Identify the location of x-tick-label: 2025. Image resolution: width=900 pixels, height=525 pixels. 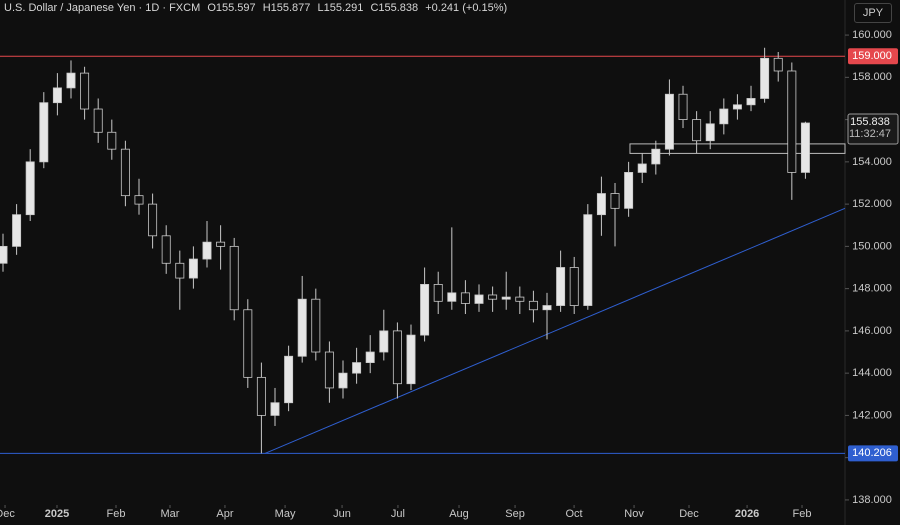
(57, 514).